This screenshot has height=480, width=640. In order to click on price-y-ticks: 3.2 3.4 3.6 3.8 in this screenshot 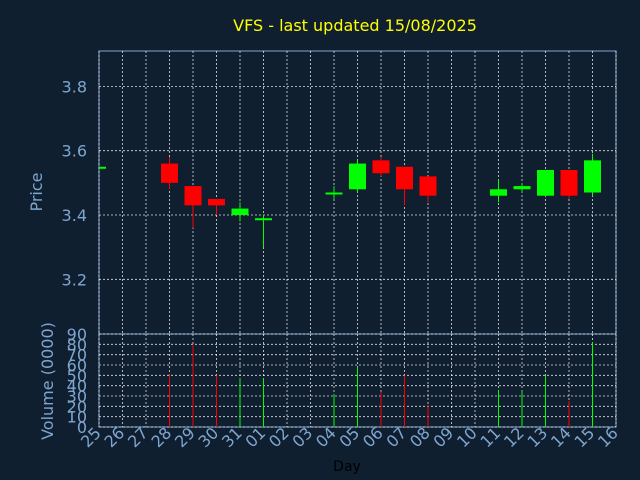, I will do `click(74, 183)`.